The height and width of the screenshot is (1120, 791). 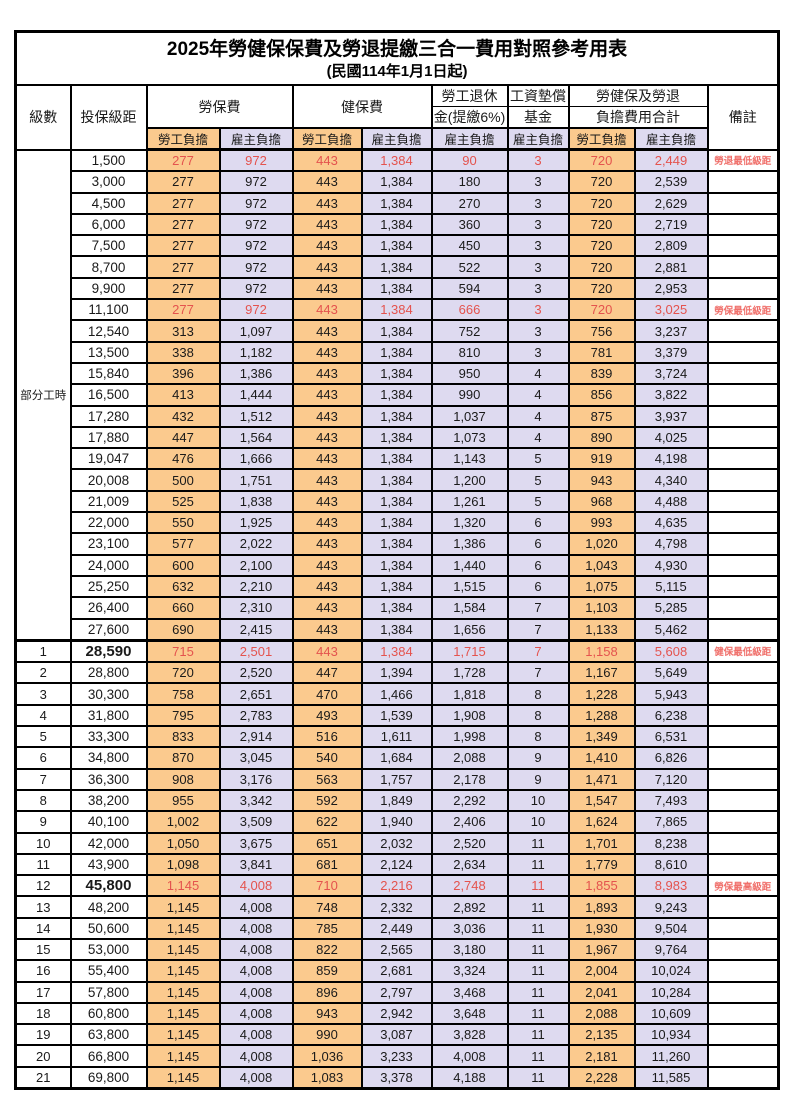 What do you see at coordinates (256, 737) in the screenshot?
I see `value-cell: 2,914` at bounding box center [256, 737].